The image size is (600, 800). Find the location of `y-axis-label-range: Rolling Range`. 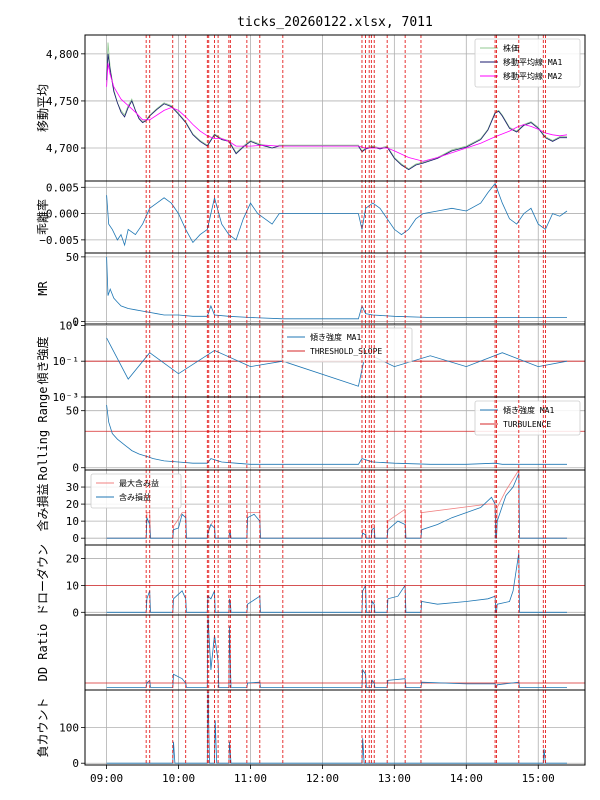

y-axis-label-range: Rolling Range is located at coordinates (43, 434).